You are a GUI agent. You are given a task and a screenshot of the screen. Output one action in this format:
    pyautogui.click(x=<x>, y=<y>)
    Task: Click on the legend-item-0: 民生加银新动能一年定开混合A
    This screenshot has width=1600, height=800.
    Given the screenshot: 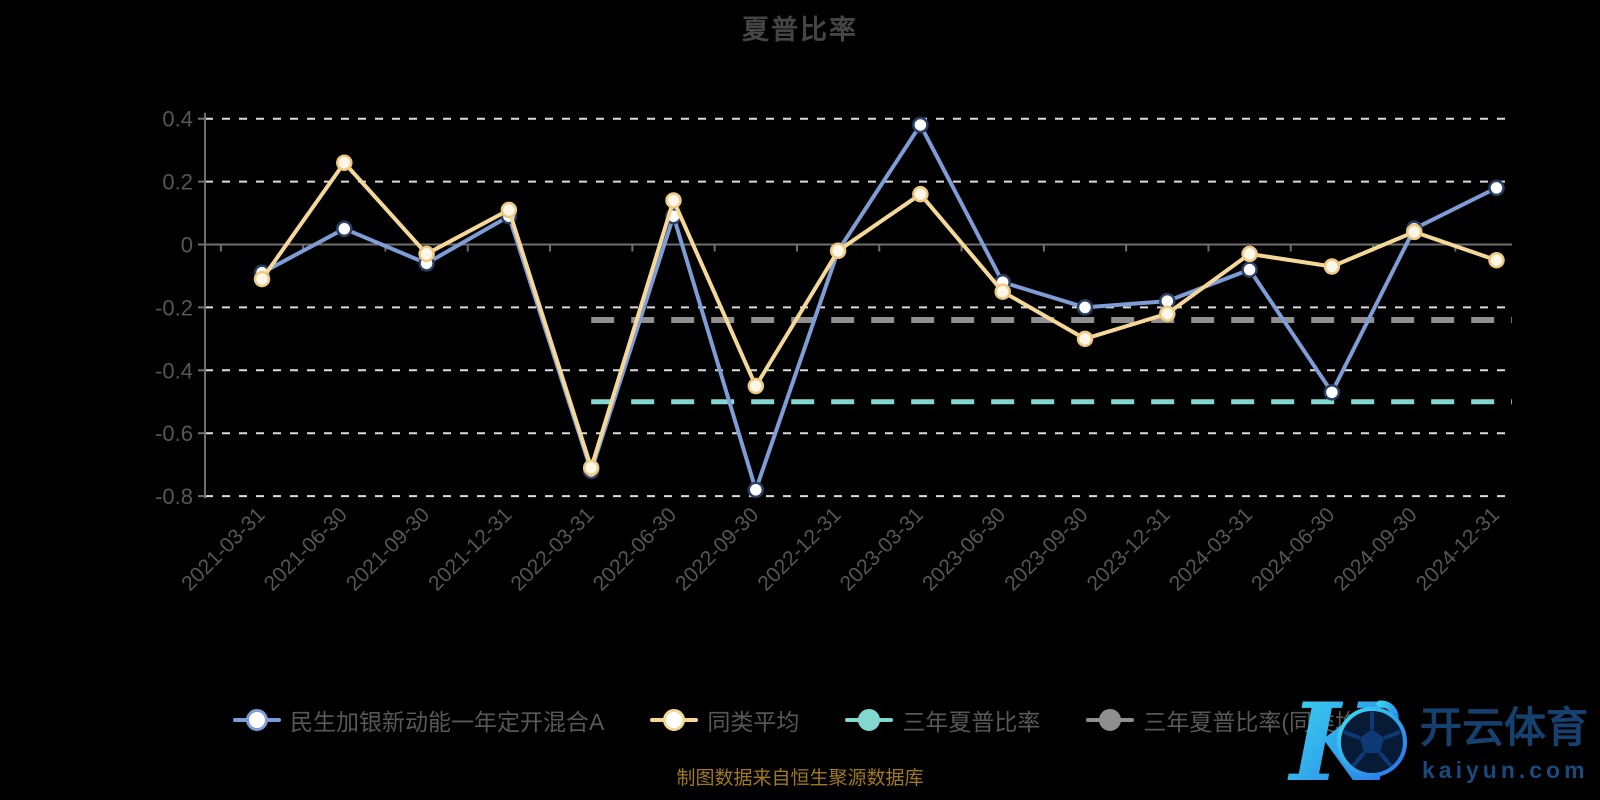 What is the action you would take?
    pyautogui.click(x=418, y=720)
    